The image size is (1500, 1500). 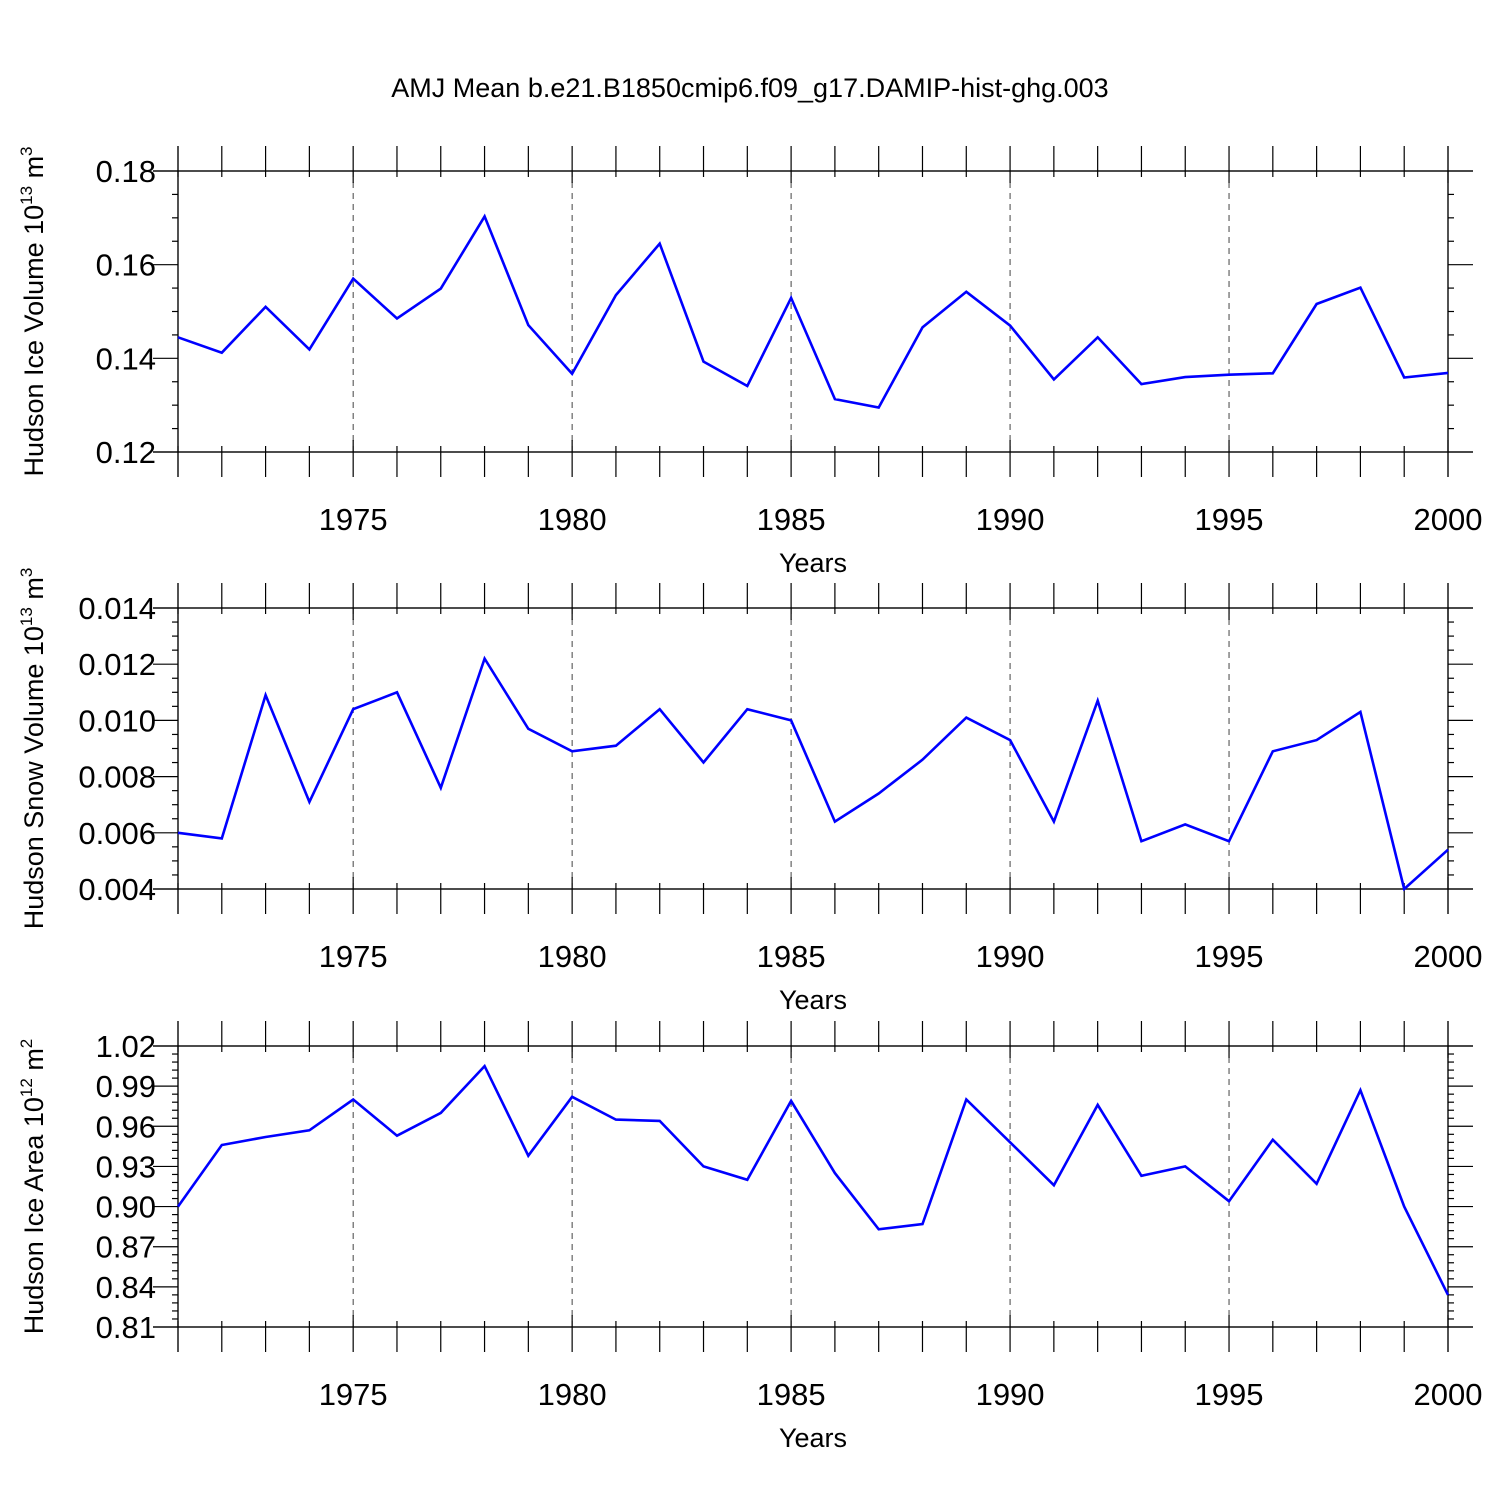 I want to click on y-tick-label: 1.02, so click(x=126, y=1046).